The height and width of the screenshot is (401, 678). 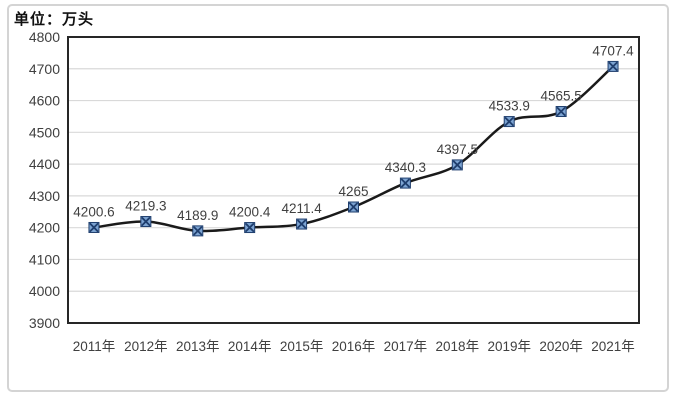 I want to click on x-tick-label: 2014年, so click(x=250, y=346).